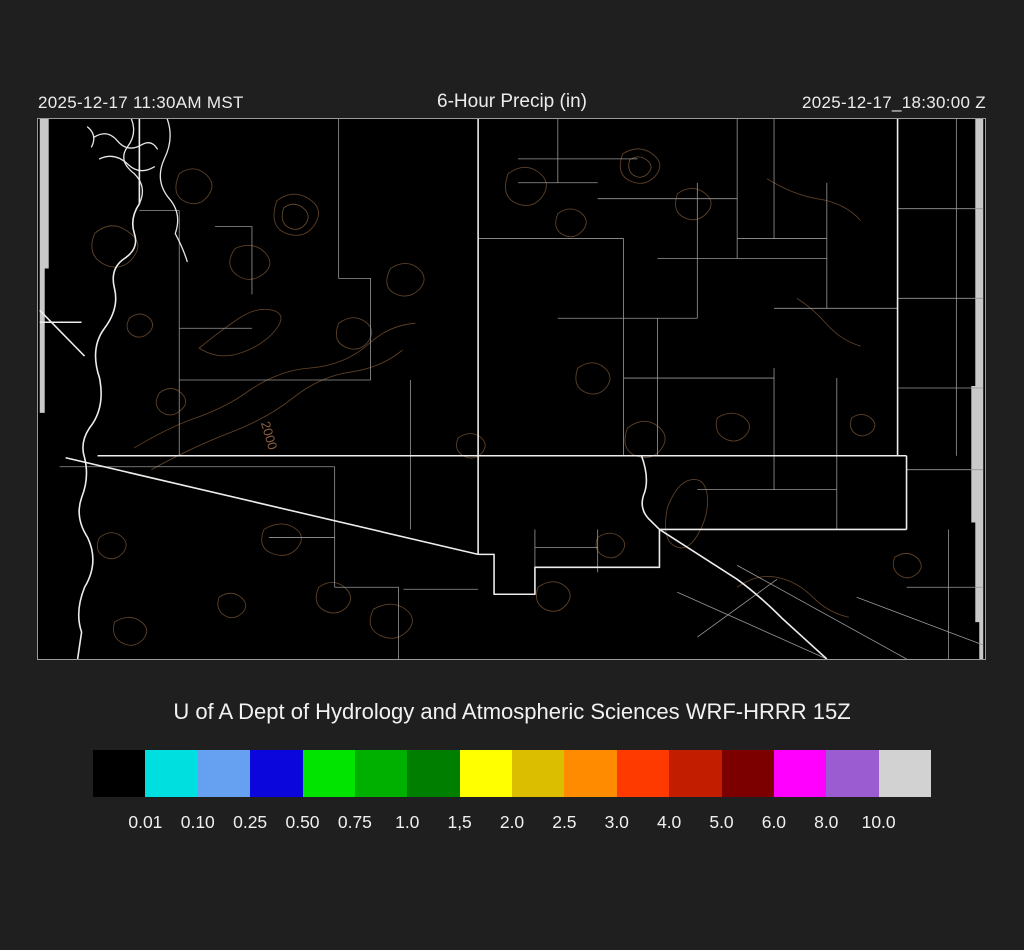 Image resolution: width=1024 pixels, height=950 pixels. What do you see at coordinates (878, 822) in the screenshot?
I see `colorbar-tick-label: 10.0` at bounding box center [878, 822].